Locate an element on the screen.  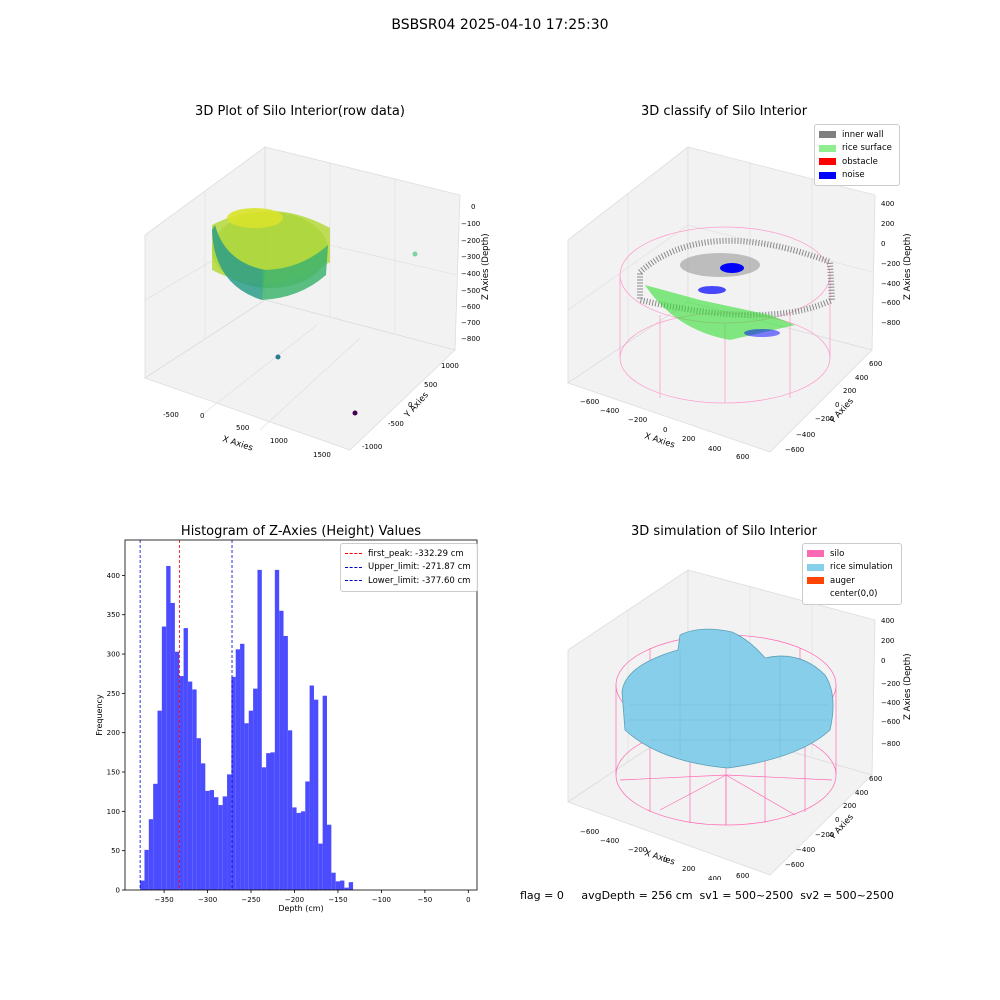
raw-xtick: 500 is located at coordinates (242, 428).